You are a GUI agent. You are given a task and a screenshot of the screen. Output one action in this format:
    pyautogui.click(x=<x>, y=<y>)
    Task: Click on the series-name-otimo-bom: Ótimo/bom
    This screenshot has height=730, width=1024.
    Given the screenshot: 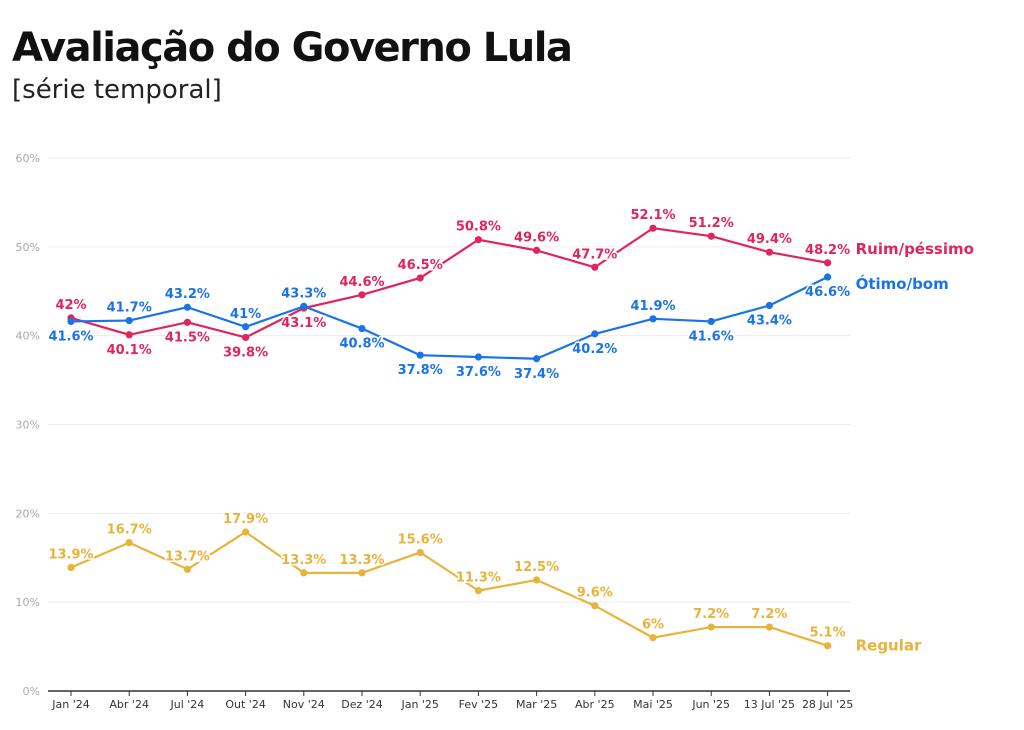 What is the action you would take?
    pyautogui.click(x=902, y=283)
    